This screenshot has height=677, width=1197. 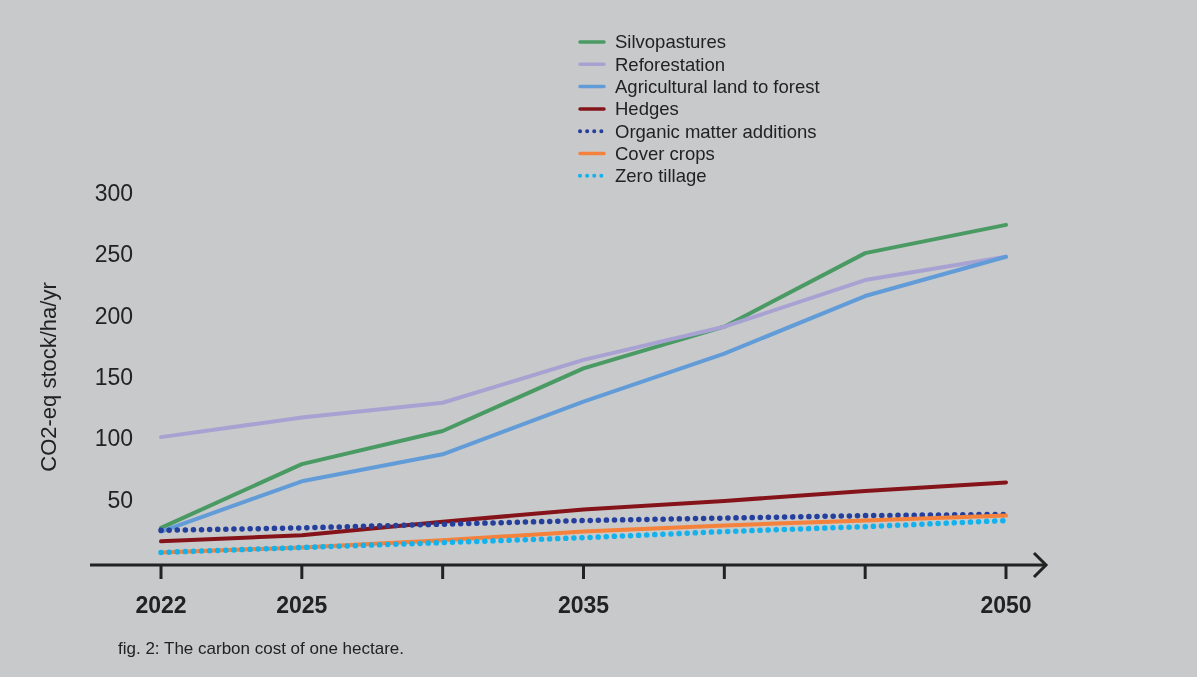 What do you see at coordinates (647, 109) in the screenshot?
I see `legend-label: Hedges` at bounding box center [647, 109].